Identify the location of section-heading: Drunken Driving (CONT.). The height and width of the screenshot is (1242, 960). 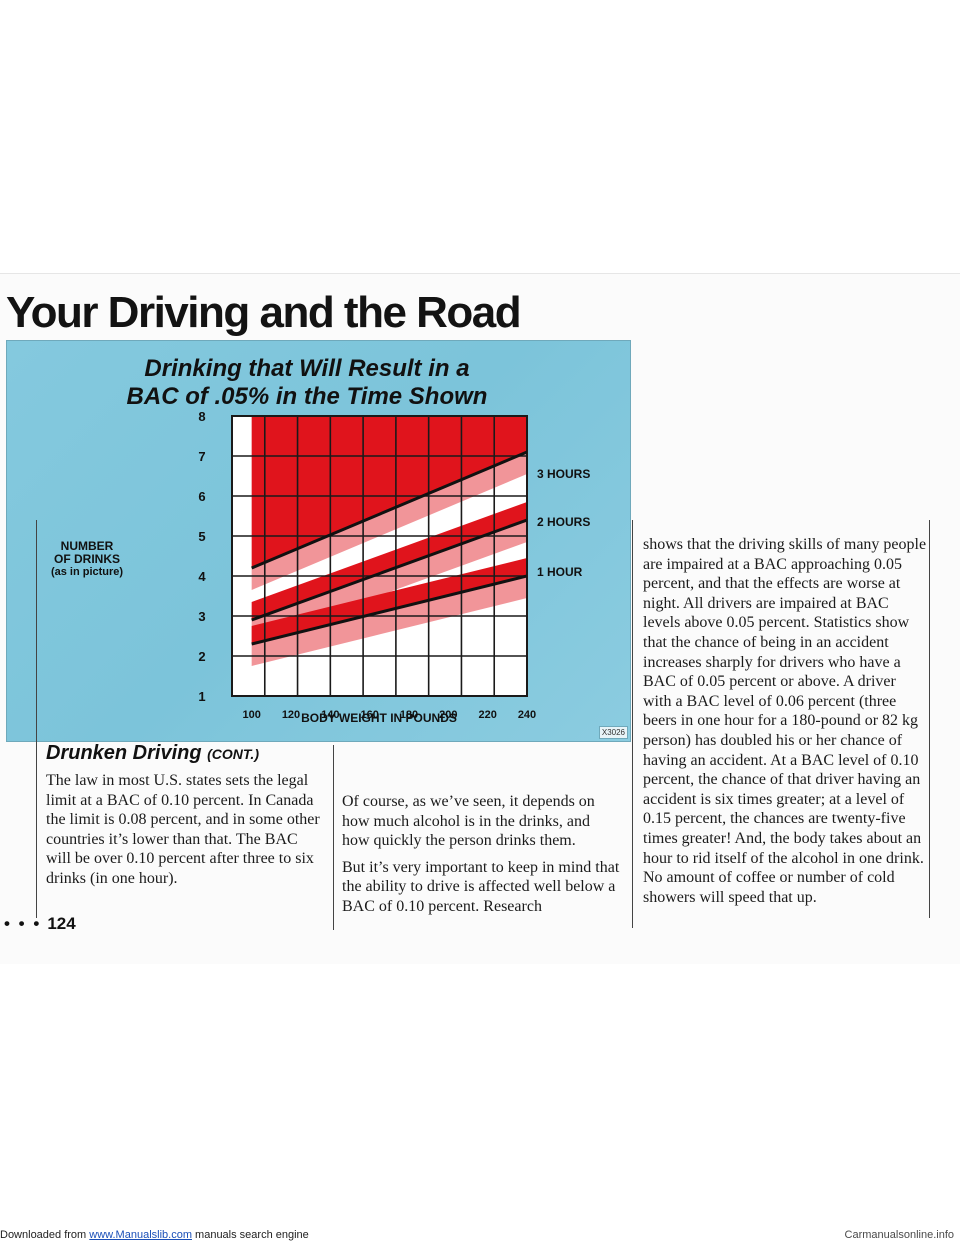
(152, 753).